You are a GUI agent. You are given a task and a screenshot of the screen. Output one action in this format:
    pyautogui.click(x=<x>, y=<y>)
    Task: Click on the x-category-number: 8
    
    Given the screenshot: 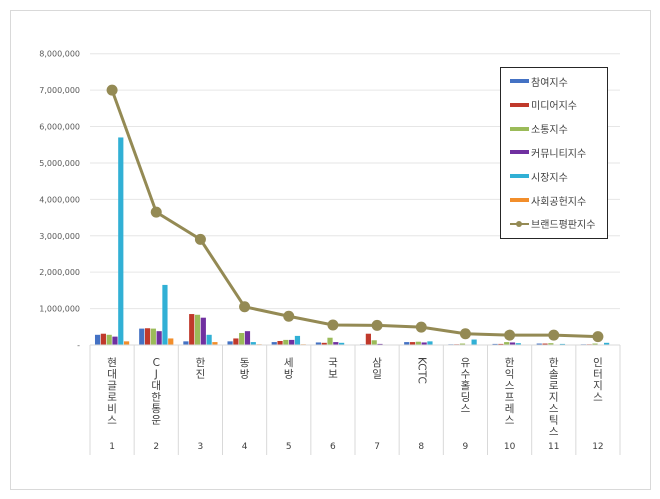 What is the action you would take?
    pyautogui.click(x=421, y=447)
    